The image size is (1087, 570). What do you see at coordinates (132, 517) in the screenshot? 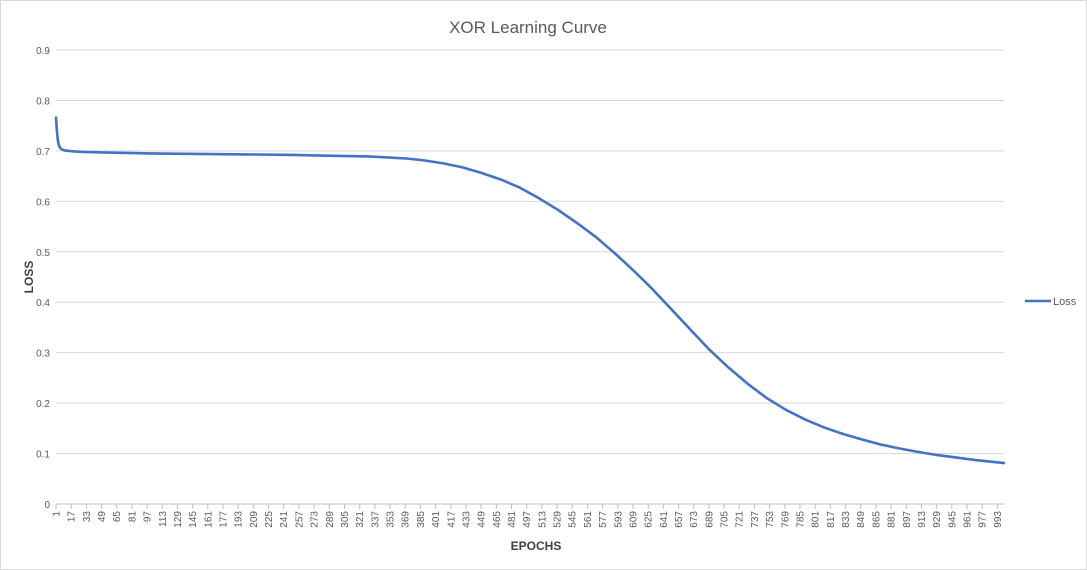
I see `x-tick-label: 81` at bounding box center [132, 517].